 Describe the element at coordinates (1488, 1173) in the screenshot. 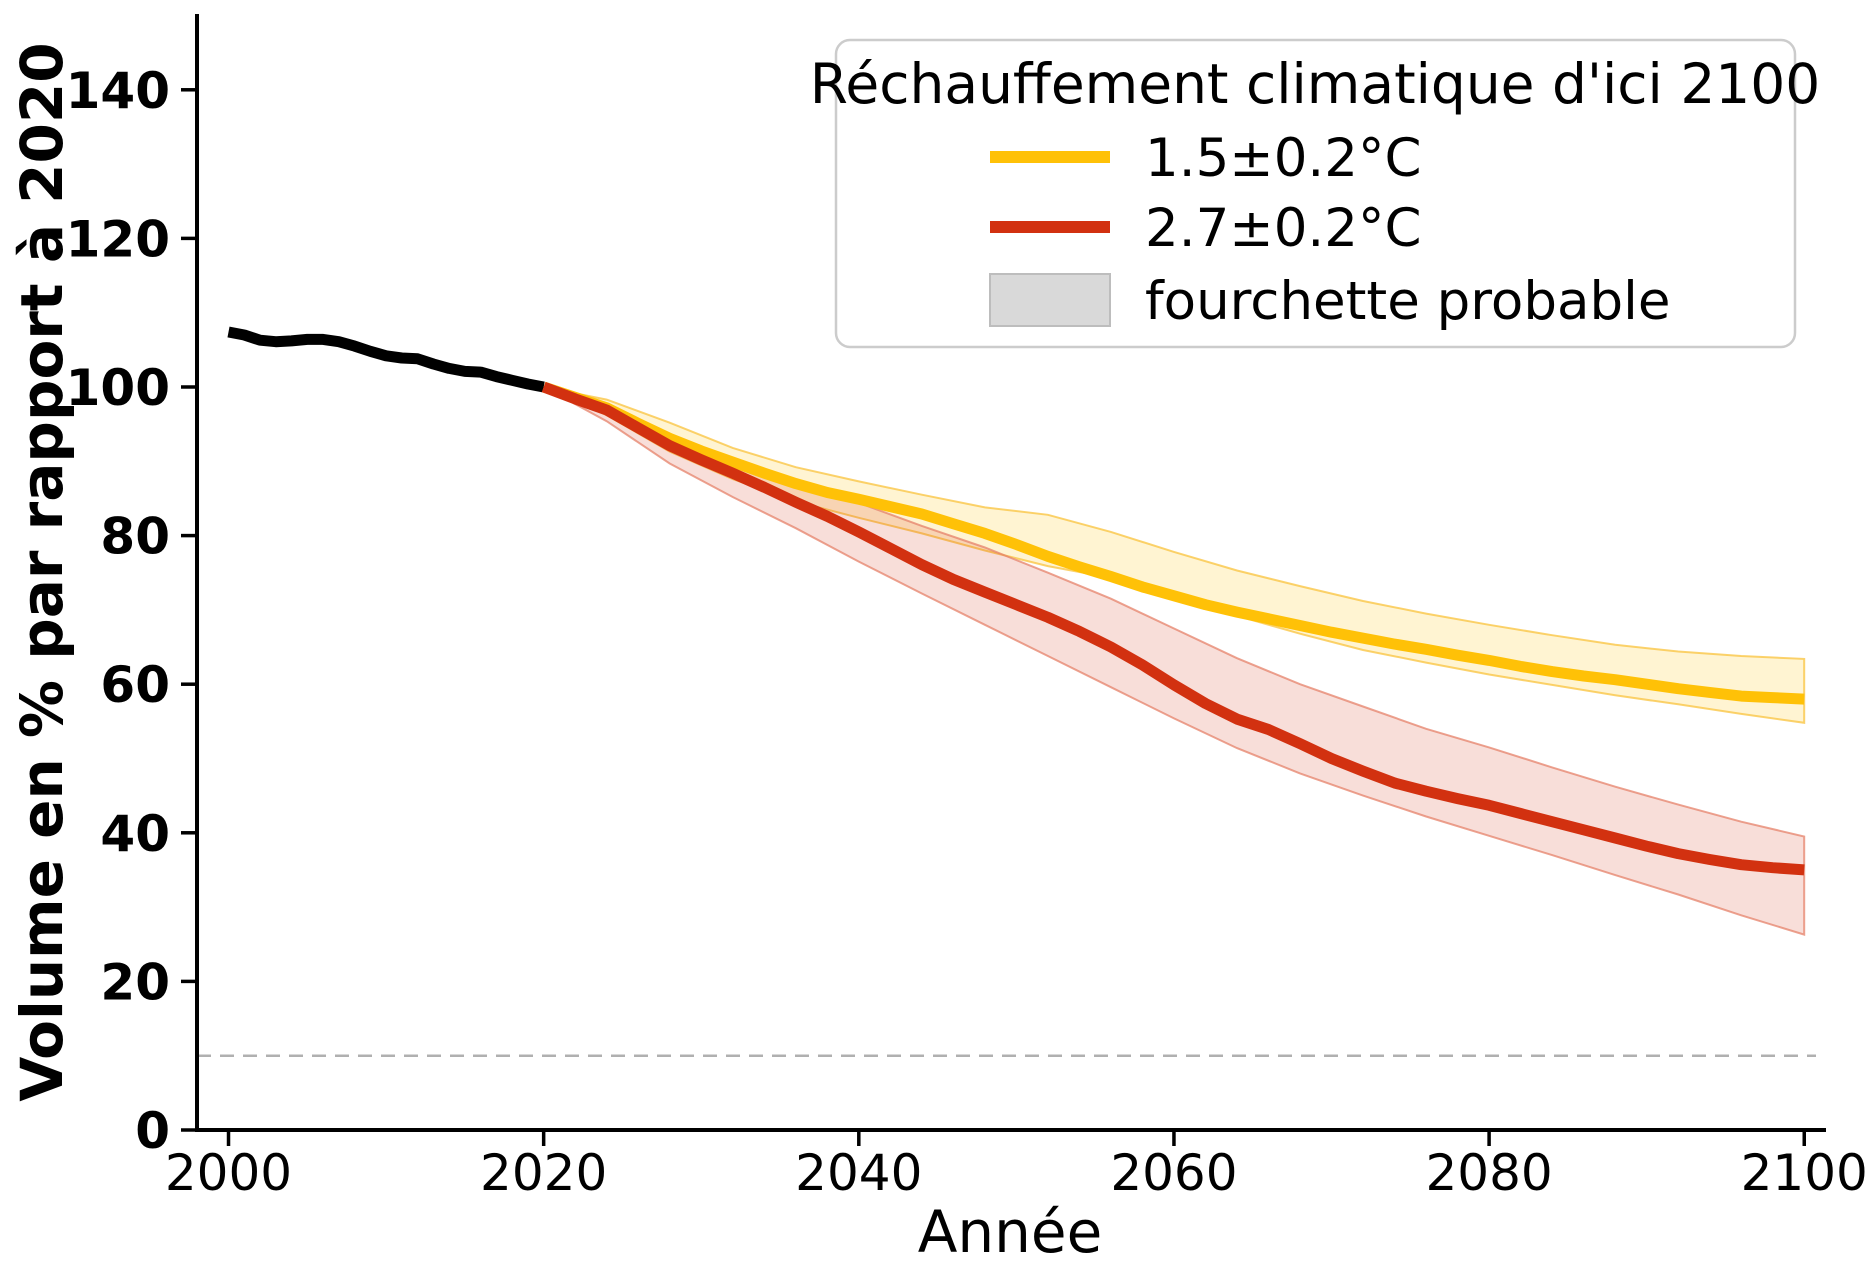

I see `x-tick-label: 2080` at that location.